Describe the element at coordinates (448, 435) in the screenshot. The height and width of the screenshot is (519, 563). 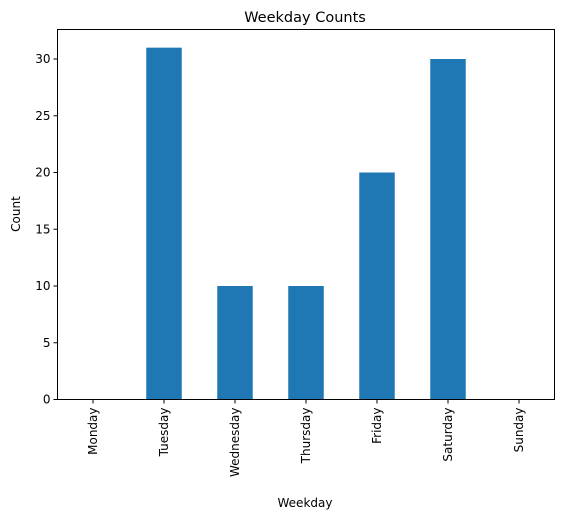
I see `x-tick-label-saturday: Saturday` at that location.